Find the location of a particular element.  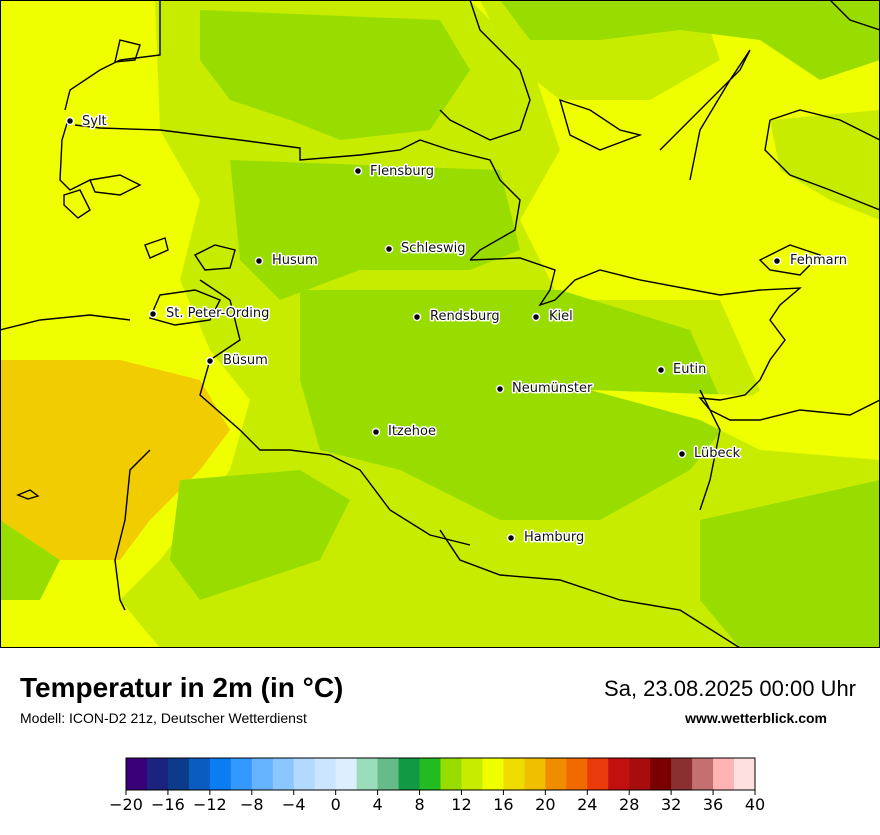

legend-tick-label: 28 is located at coordinates (629, 804).